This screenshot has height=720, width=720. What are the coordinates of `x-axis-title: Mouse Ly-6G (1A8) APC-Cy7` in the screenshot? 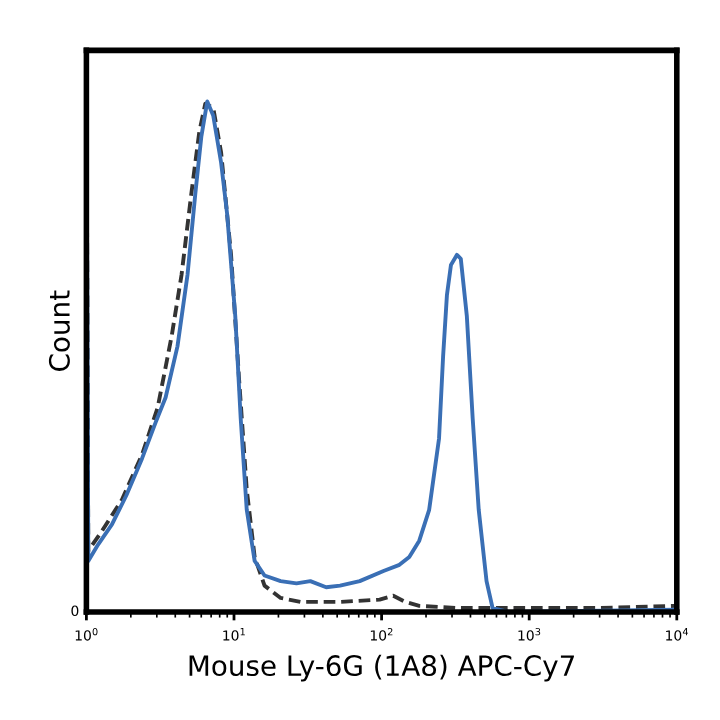 It's located at (381, 668).